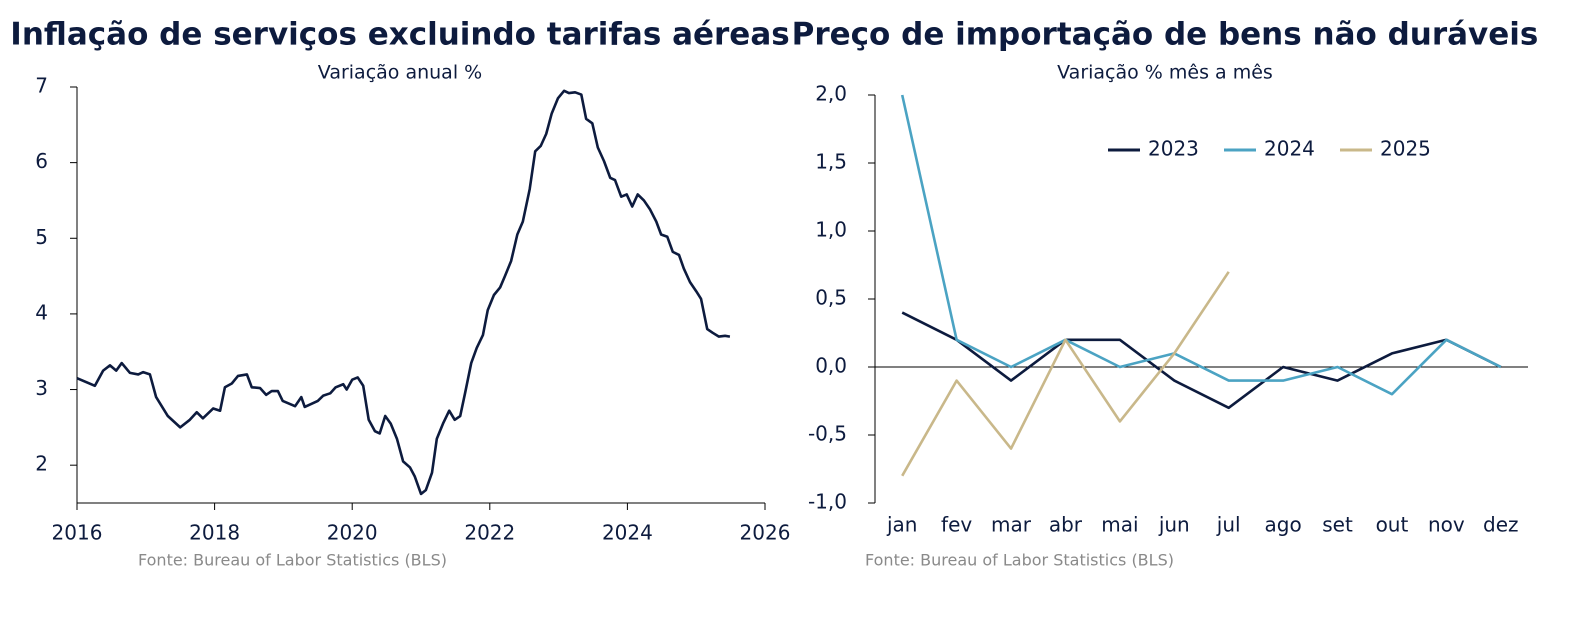 Image resolution: width=1576 pixels, height=636 pixels. Describe the element at coordinates (1011, 525) in the screenshot. I see `x-tick-label: mar` at that location.